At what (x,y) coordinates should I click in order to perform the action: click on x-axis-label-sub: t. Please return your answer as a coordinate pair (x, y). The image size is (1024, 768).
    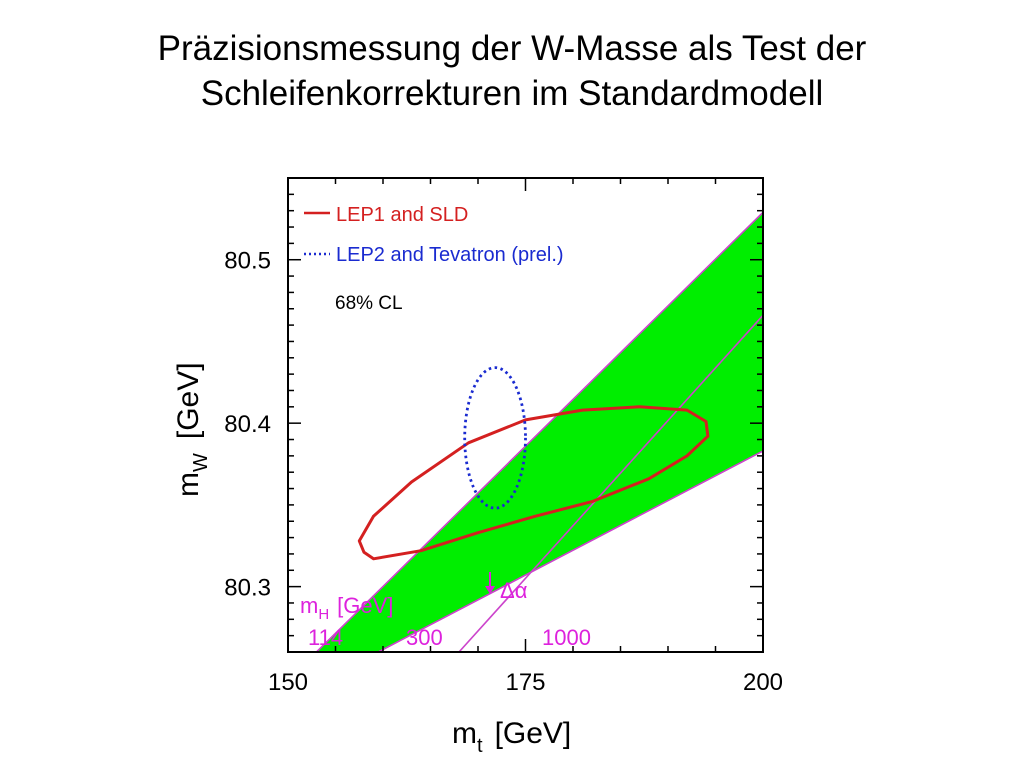
    Looking at the image, I should click on (480, 746).